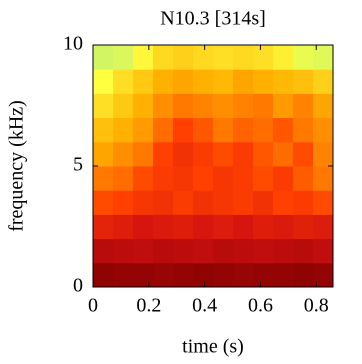 This screenshot has height=364, width=362. Describe the element at coordinates (148, 306) in the screenshot. I see `x-tick-label: 0.2` at that location.